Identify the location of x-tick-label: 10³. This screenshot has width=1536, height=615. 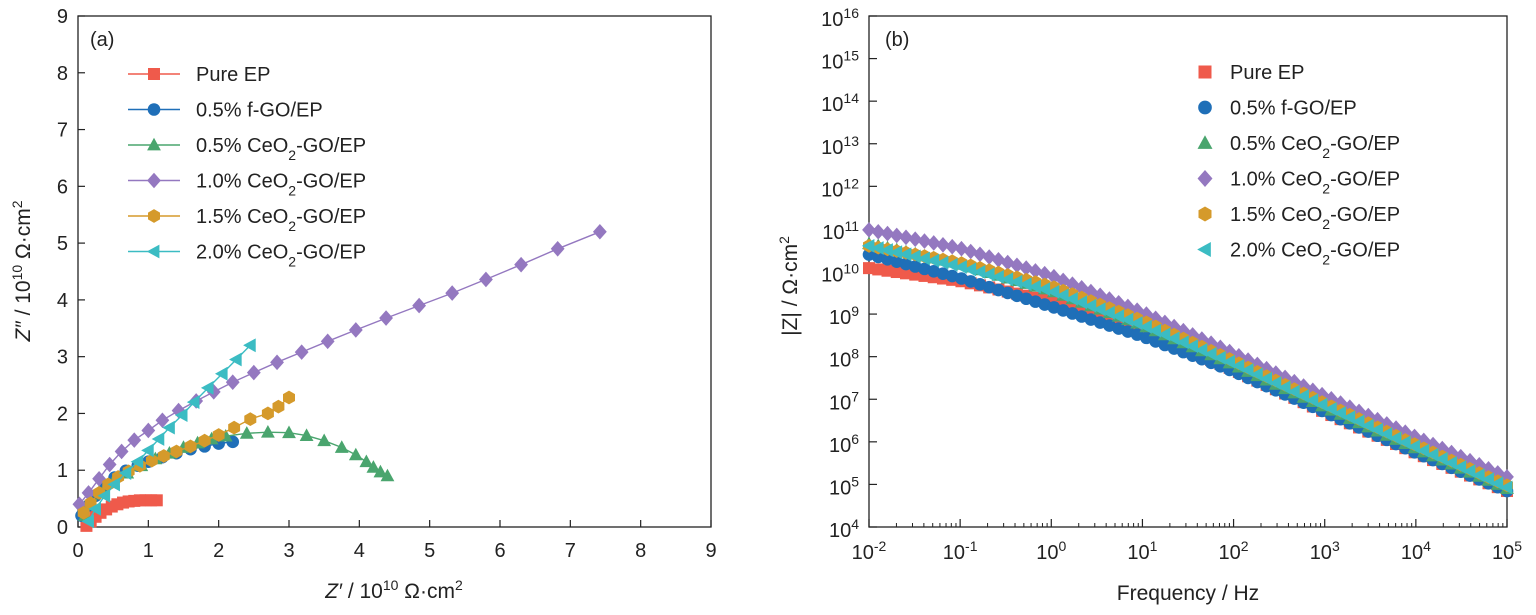
(1325, 551).